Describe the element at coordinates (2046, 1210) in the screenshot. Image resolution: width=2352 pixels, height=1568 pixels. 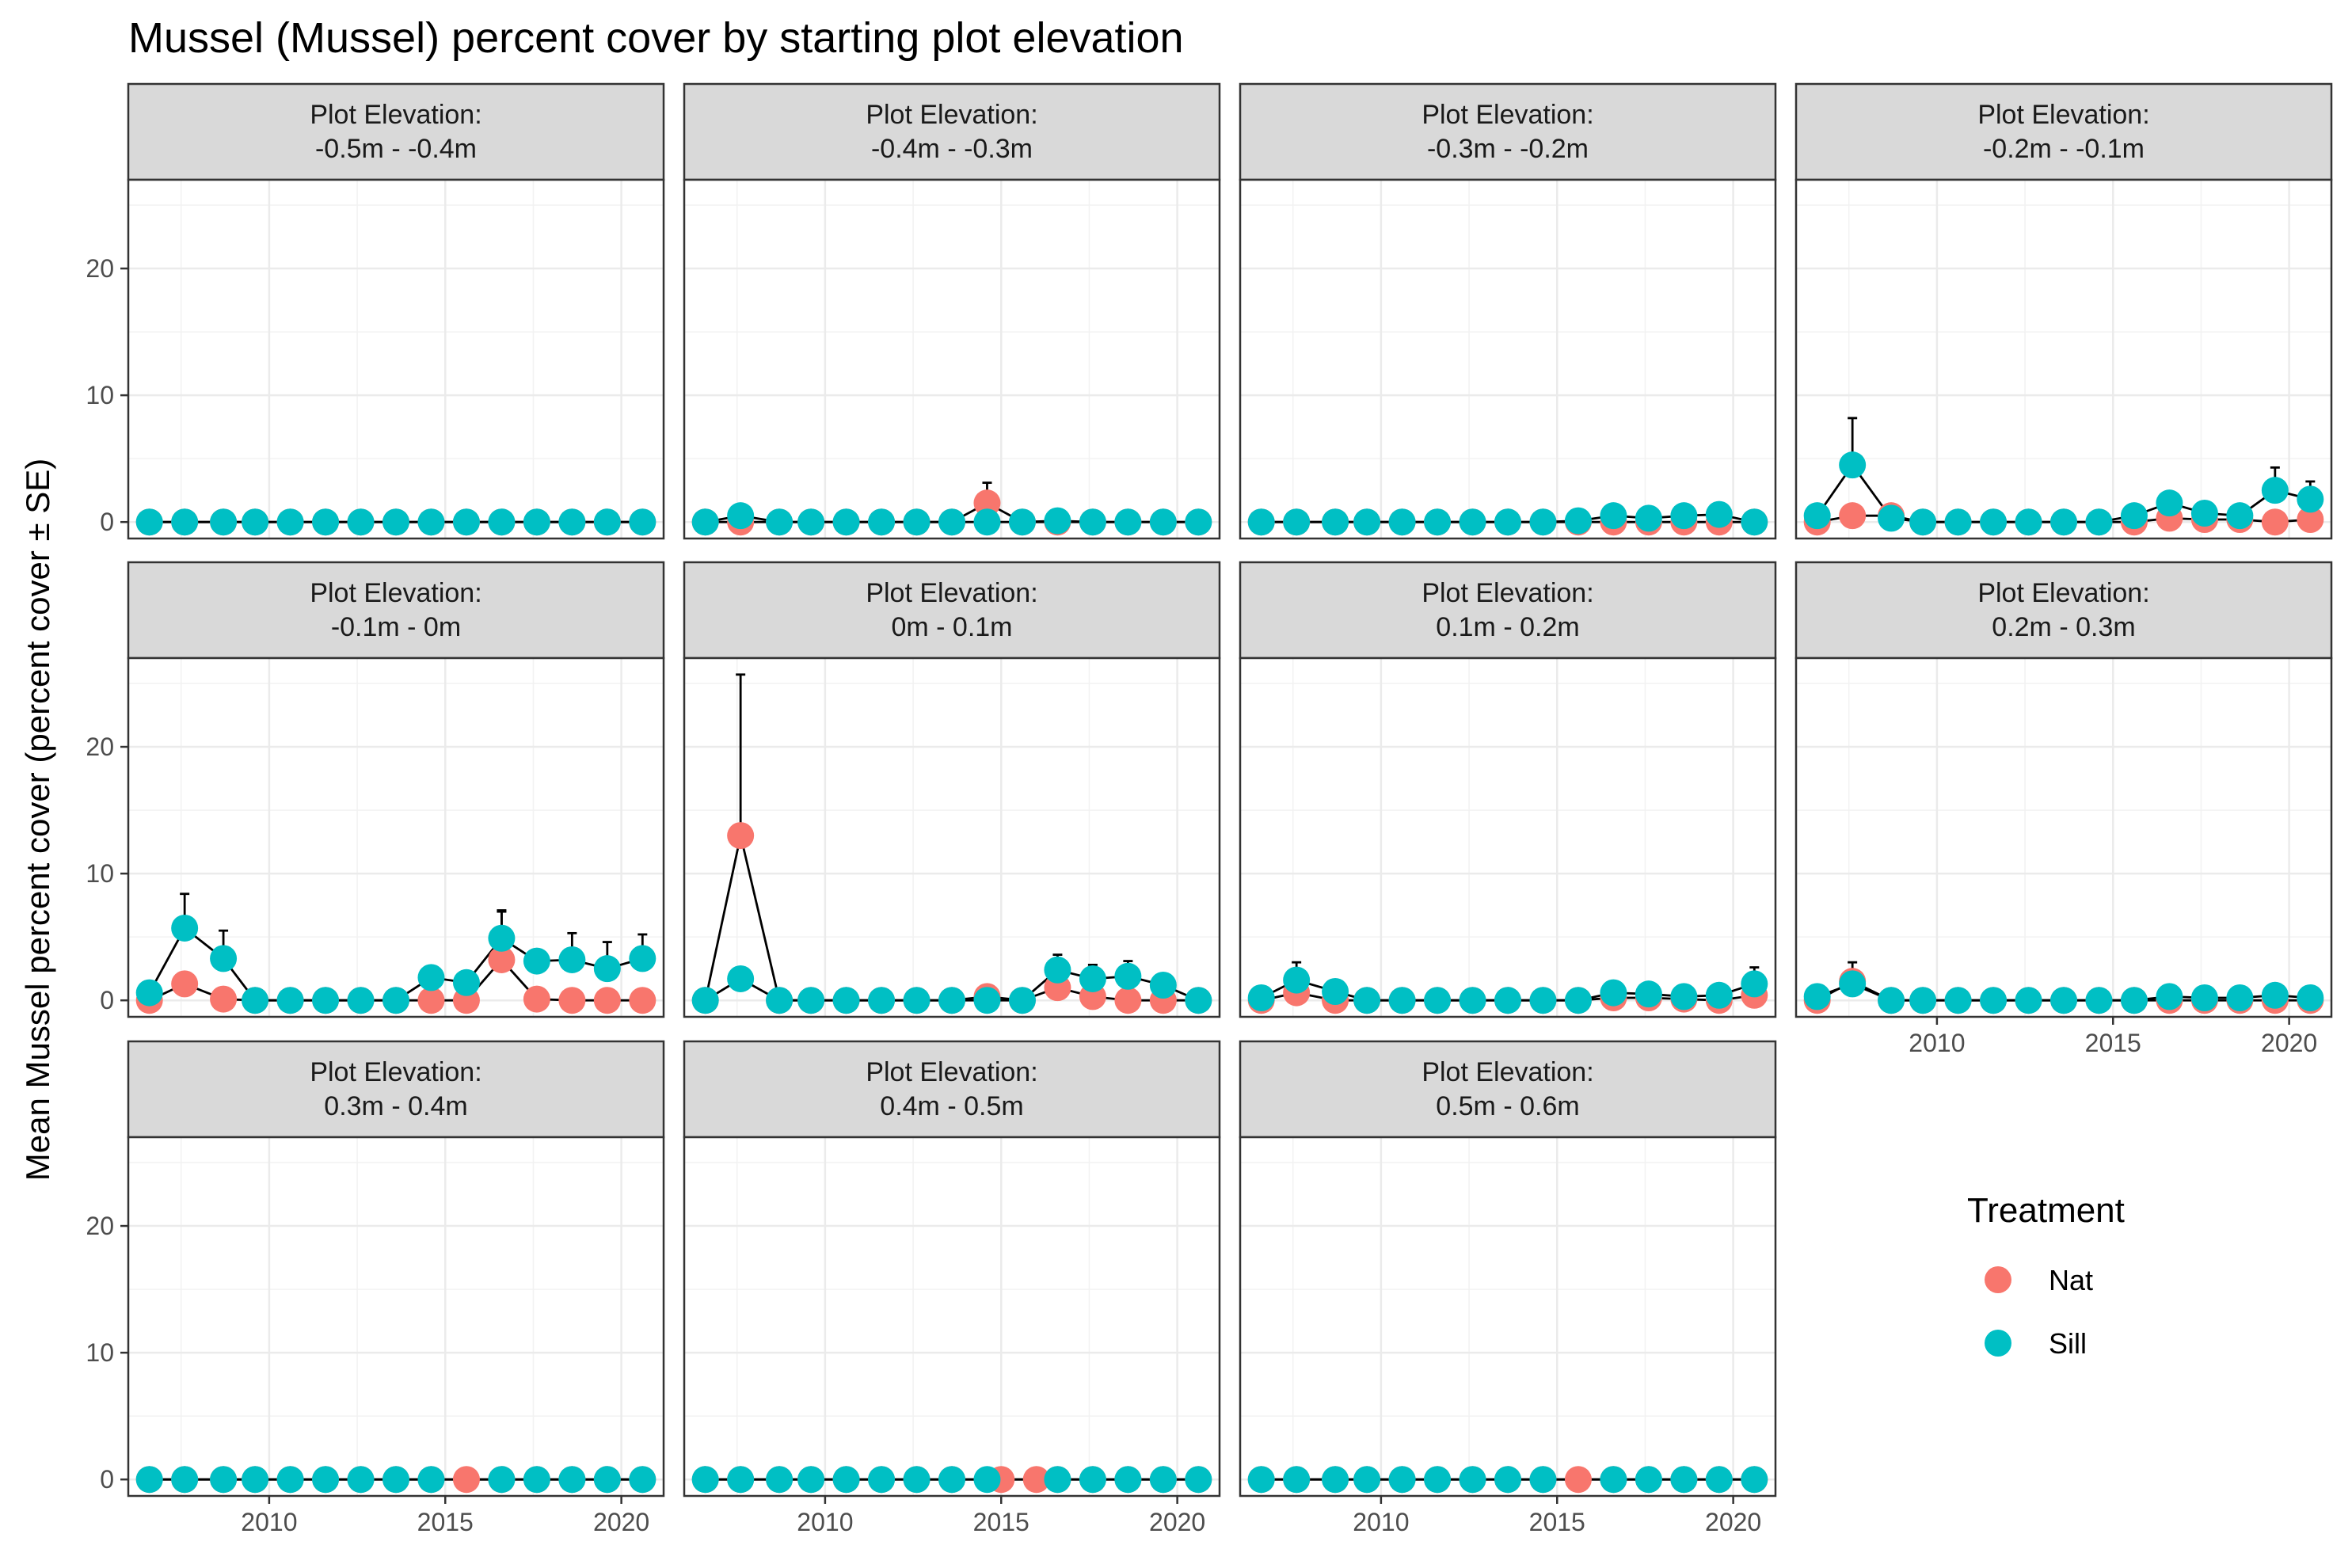
I see `legend-title: Treatment` at that location.